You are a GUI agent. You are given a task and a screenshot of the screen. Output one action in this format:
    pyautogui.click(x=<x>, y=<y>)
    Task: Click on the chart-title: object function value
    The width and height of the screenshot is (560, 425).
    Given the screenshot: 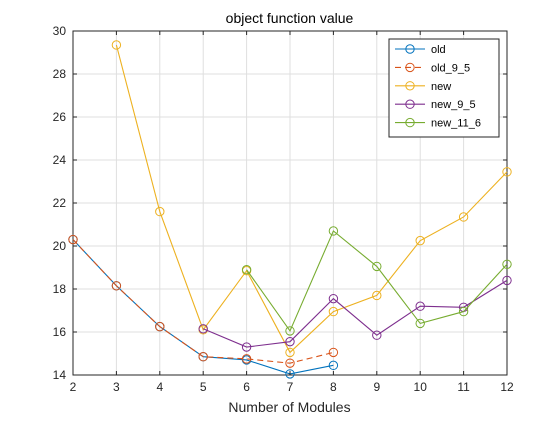 What is the action you would take?
    pyautogui.click(x=290, y=18)
    